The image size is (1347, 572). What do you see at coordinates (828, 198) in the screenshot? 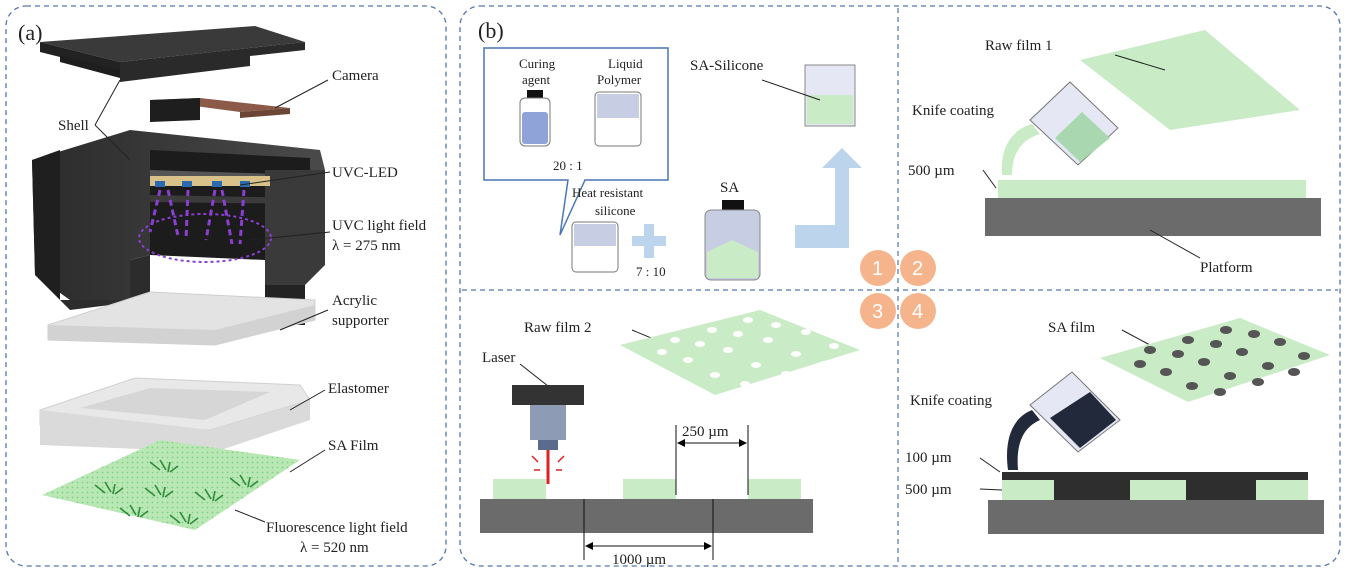
I see `up-arrow-icon` at bounding box center [828, 198].